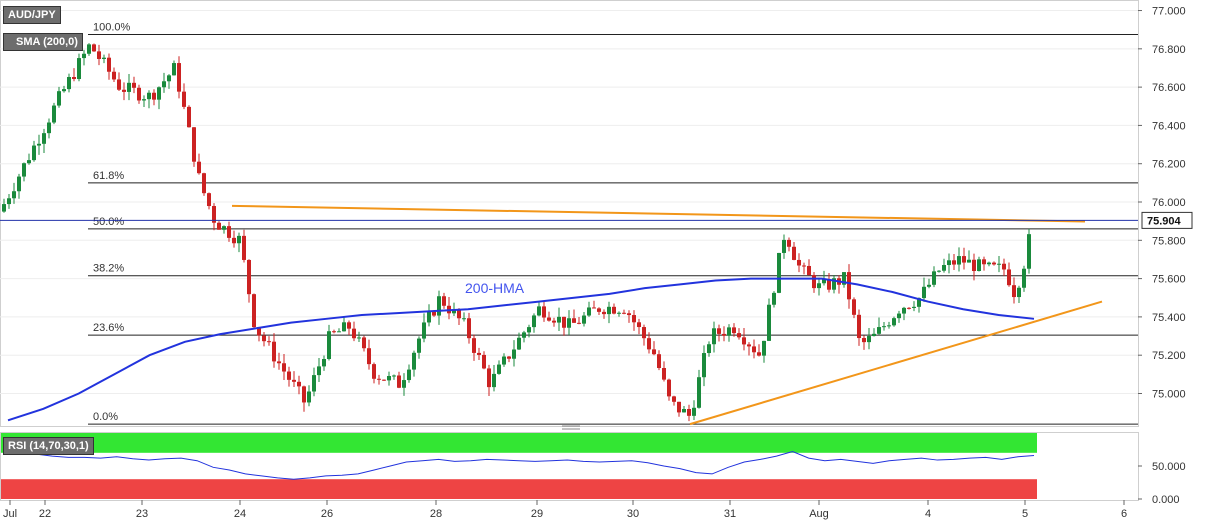  Describe the element at coordinates (327, 514) in the screenshot. I see `x-tick-label: 26` at that location.